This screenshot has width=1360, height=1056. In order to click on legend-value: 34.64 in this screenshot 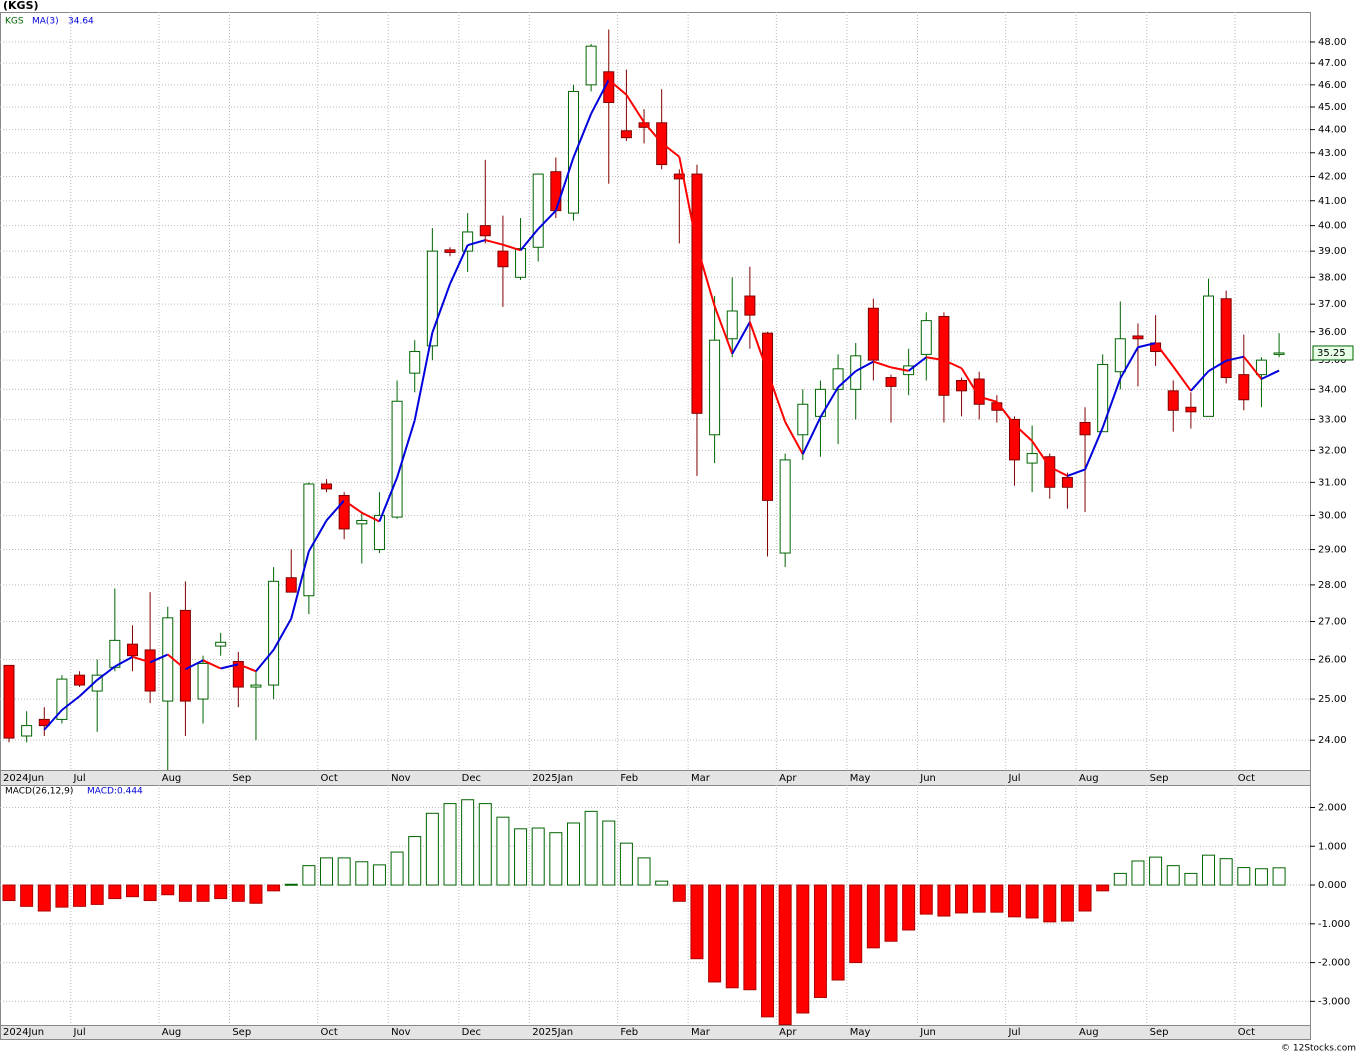, I will do `click(81, 22)`.